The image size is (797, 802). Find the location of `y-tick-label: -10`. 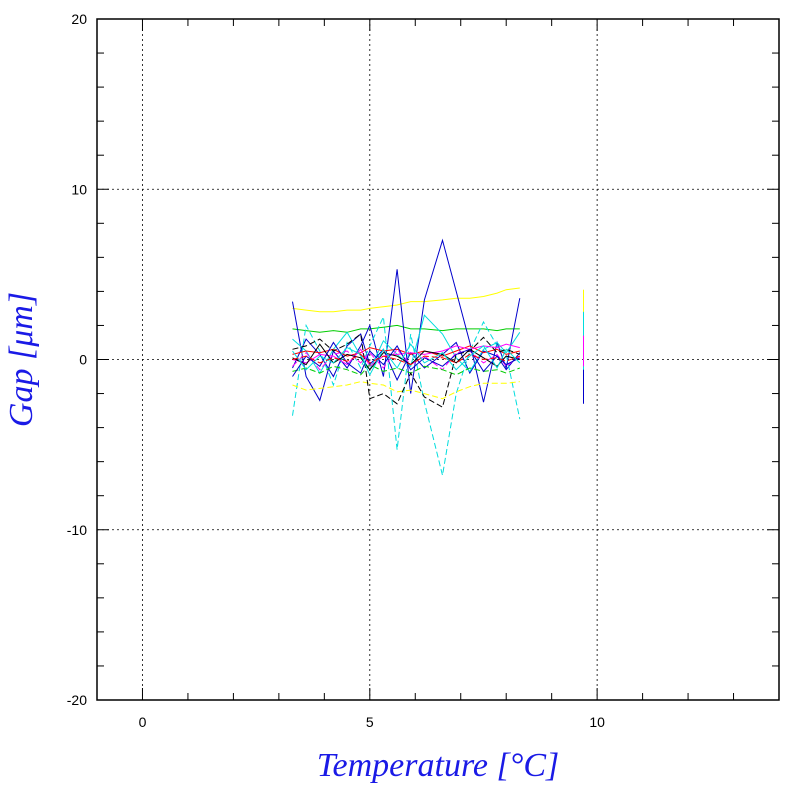

y-tick-label: -10 is located at coordinates (77, 530).